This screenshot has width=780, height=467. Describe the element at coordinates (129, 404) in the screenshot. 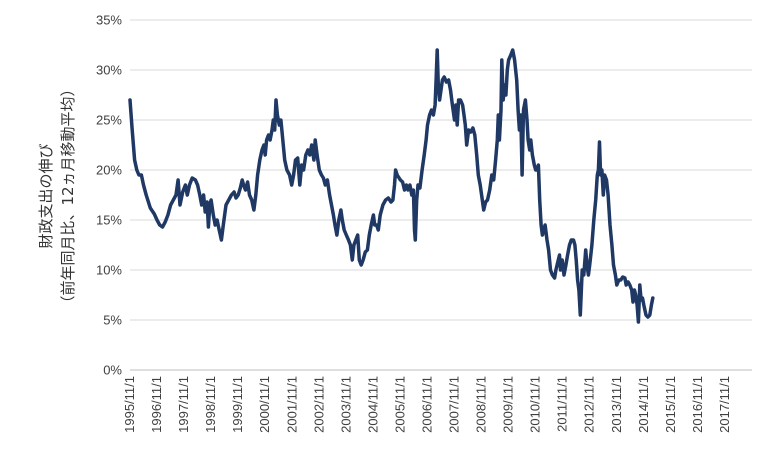

I see `x-tick-label: 1995/11/1` at that location.